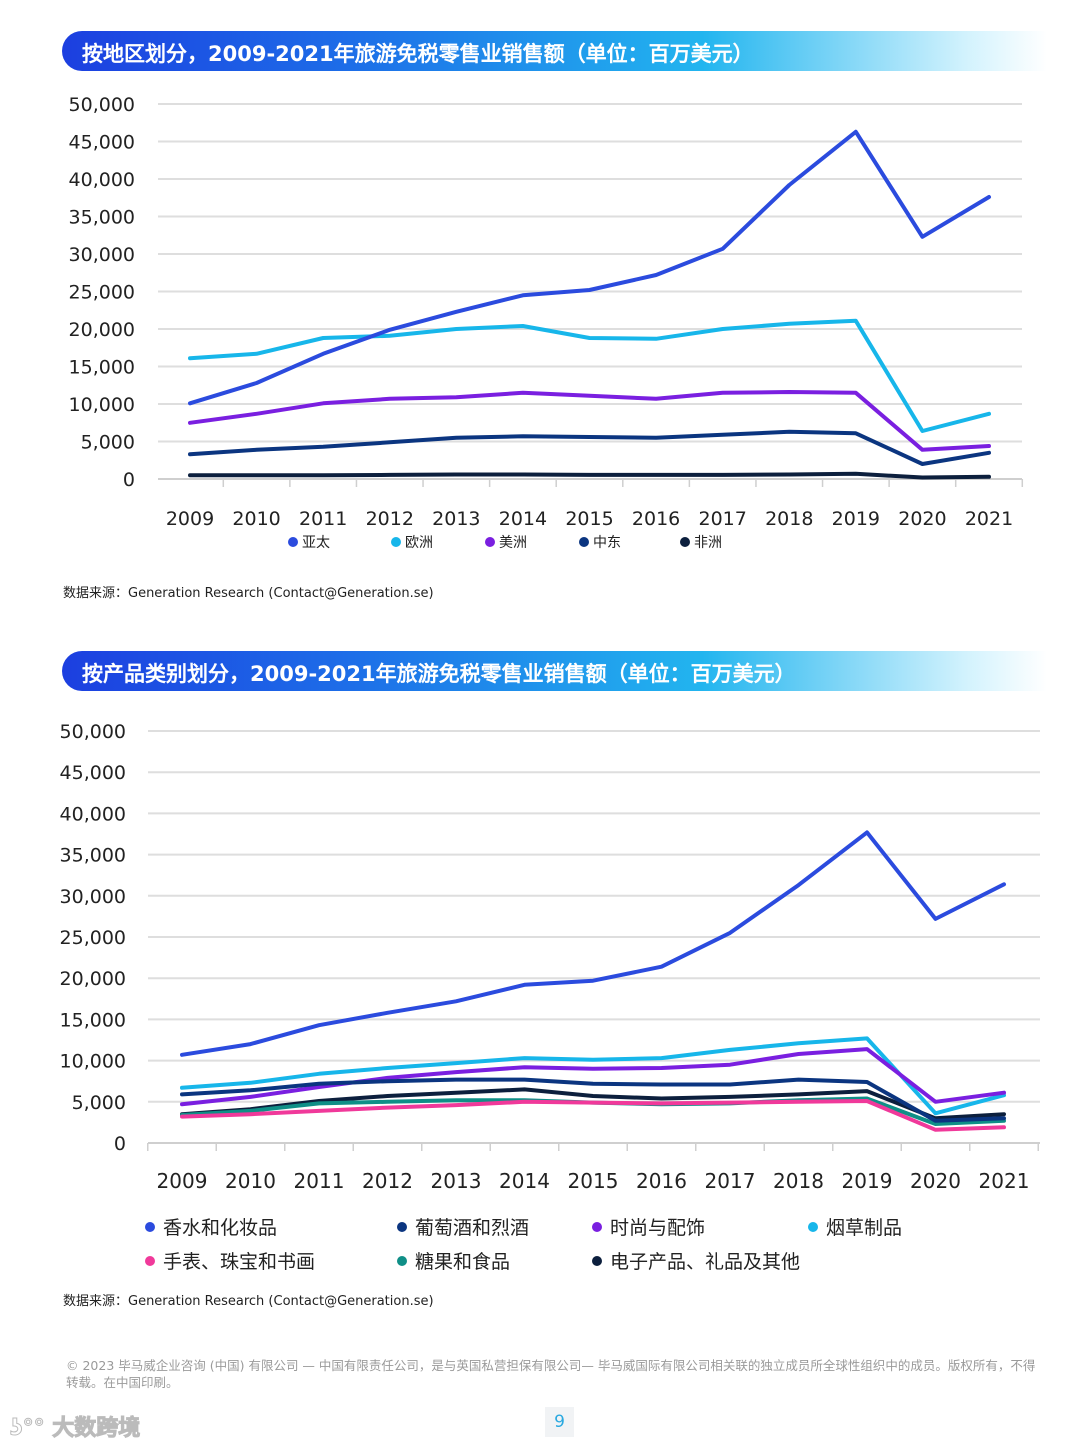 The width and height of the screenshot is (1080, 1443). I want to click on series-line-香水和化妆品, so click(593, 943).